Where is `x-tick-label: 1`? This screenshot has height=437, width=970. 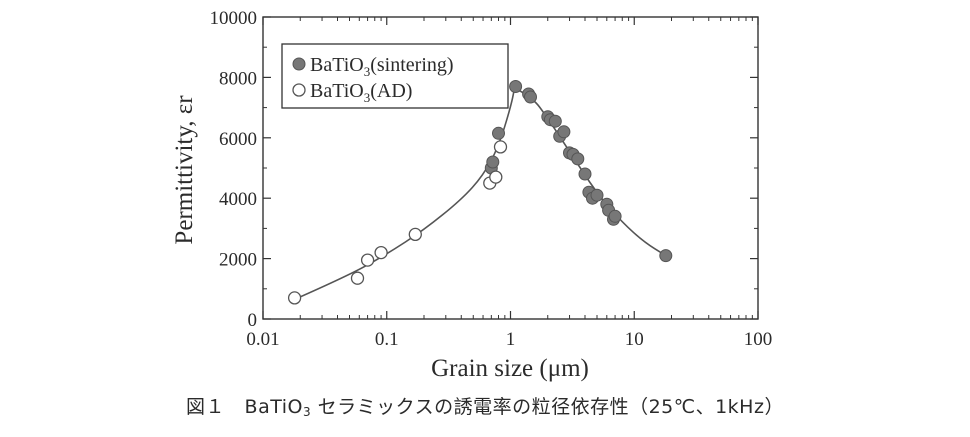
x-tick-label: 1 is located at coordinates (511, 339).